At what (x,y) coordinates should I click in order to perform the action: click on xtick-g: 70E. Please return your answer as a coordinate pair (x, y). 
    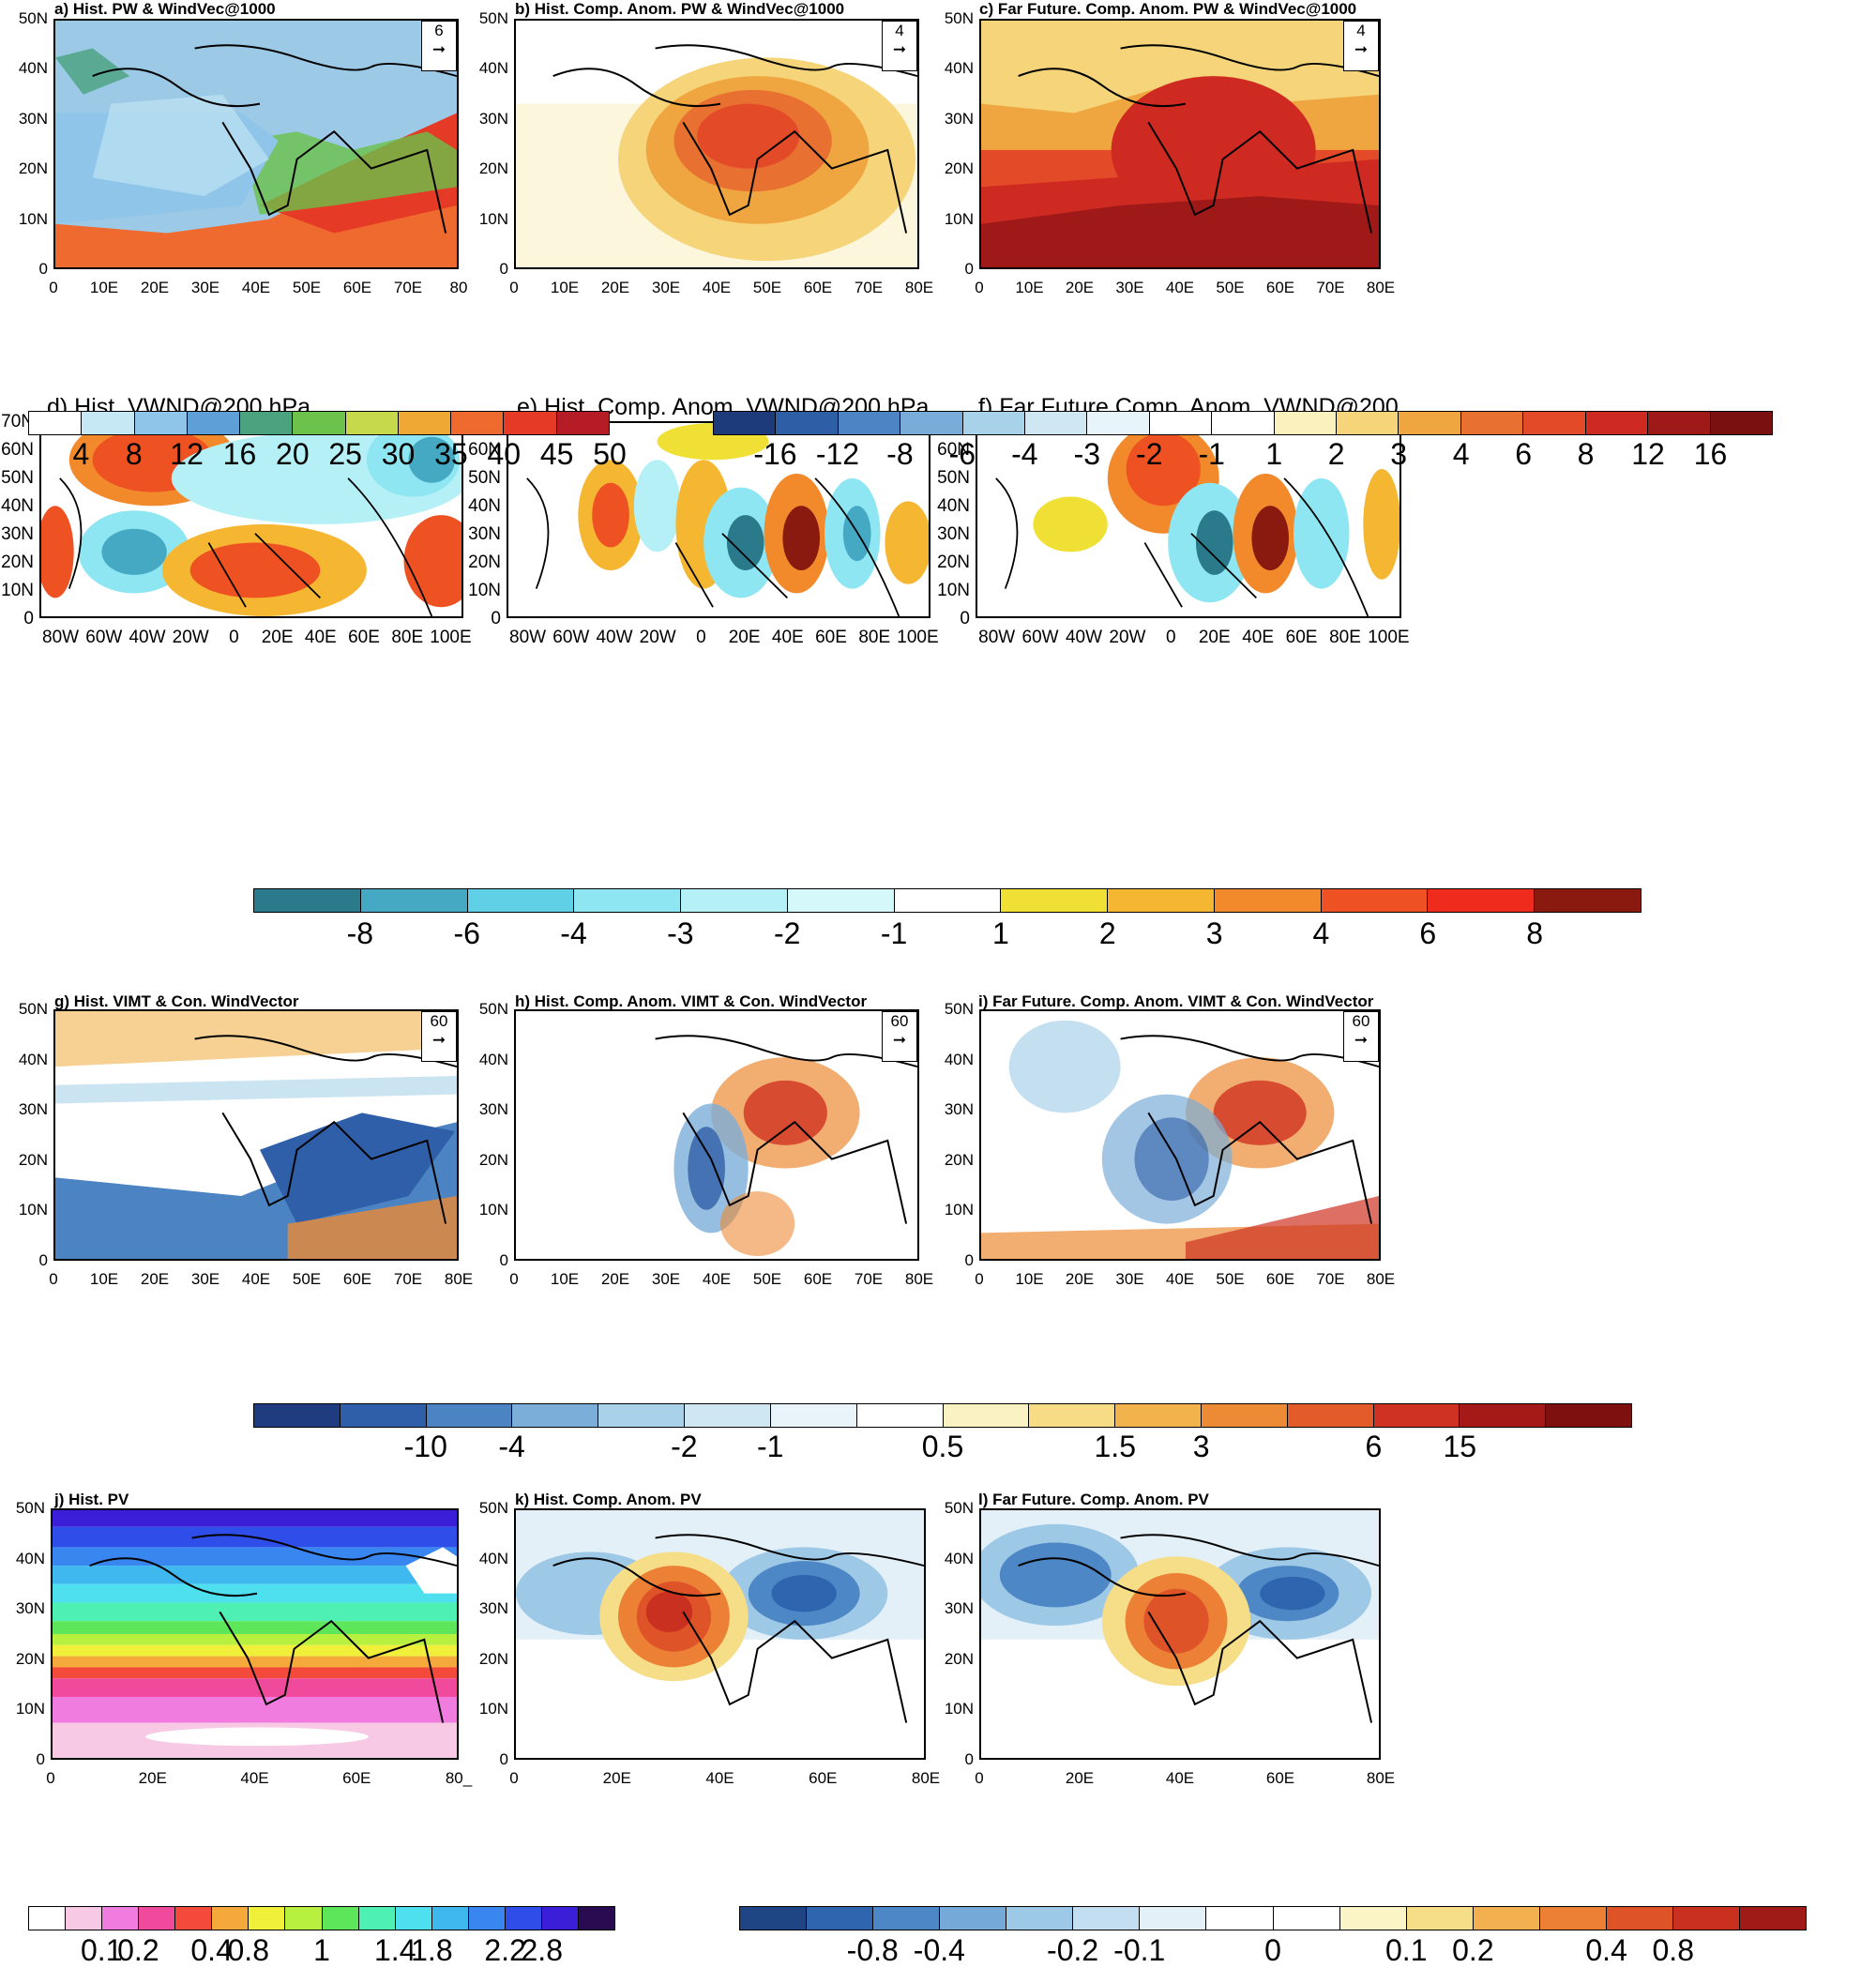
    Looking at the image, I should click on (408, 1279).